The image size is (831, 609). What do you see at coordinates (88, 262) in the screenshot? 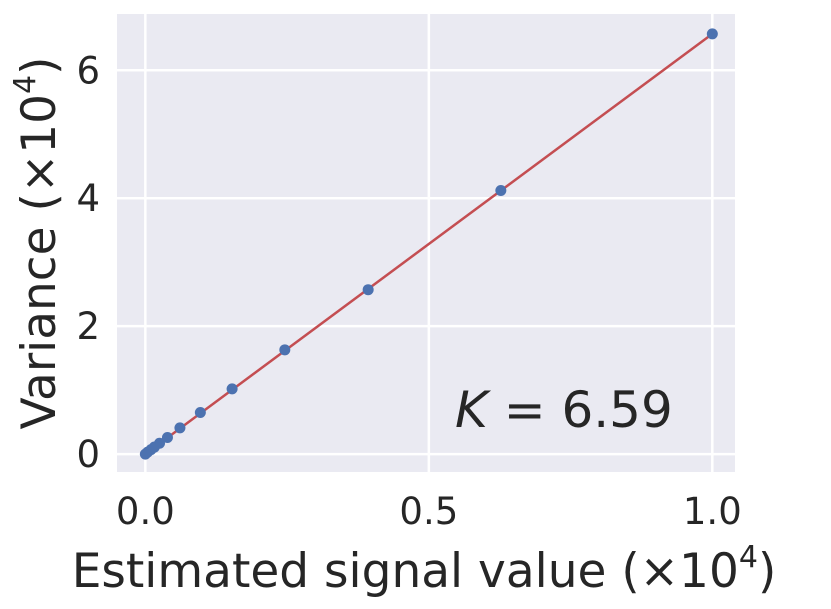
I see `y-tick-labels: 0 2 4 6` at bounding box center [88, 262].